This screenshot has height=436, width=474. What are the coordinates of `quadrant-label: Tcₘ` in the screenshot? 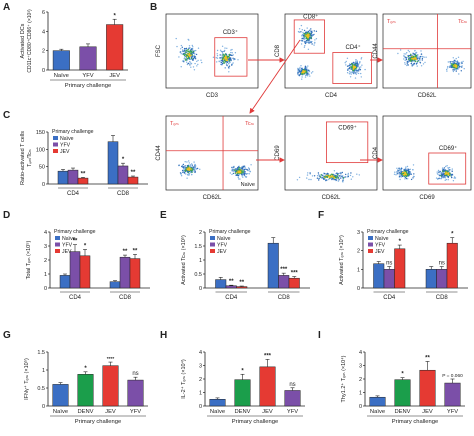 It's located at (250, 124).